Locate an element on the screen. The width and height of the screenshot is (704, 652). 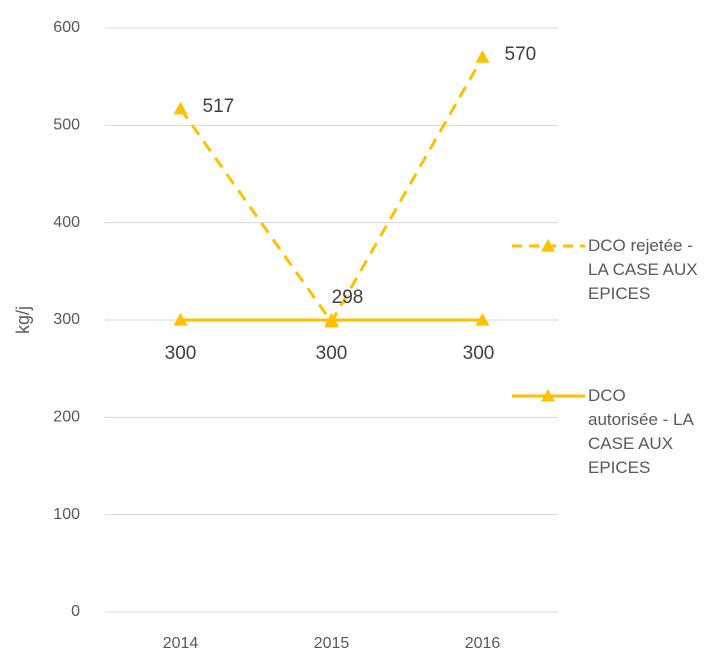
data-label: 298 is located at coordinates (348, 297).